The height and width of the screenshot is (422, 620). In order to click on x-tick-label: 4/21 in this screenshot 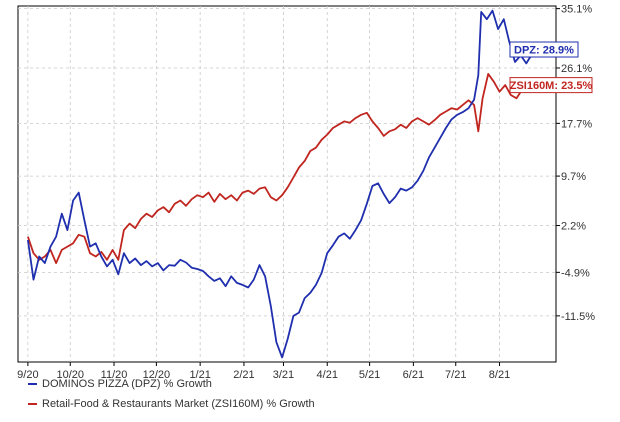, I will do `click(327, 375)`.